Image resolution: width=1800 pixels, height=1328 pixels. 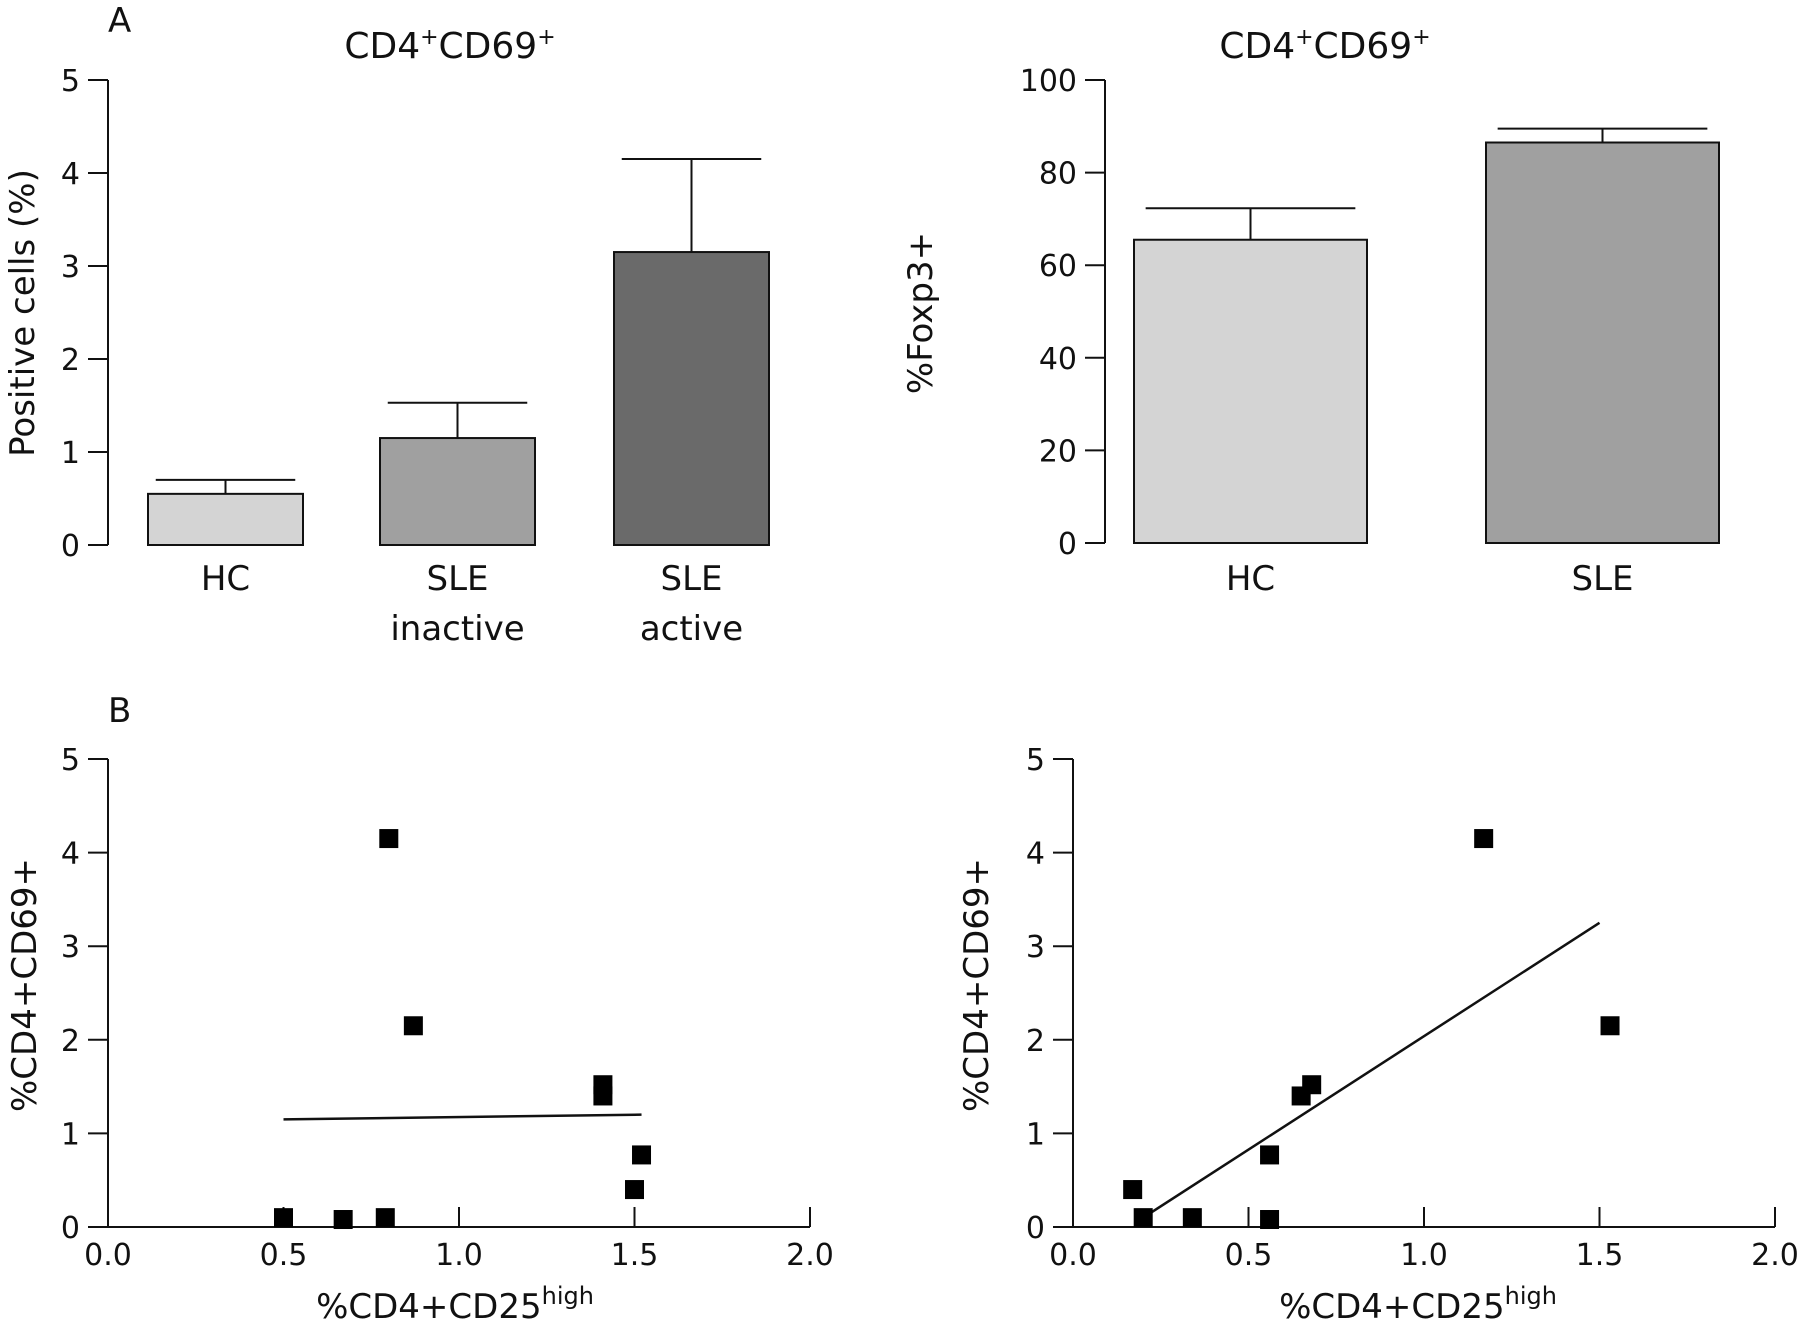 What do you see at coordinates (1058, 266) in the screenshot?
I see `y-tick-label: 60` at bounding box center [1058, 266].